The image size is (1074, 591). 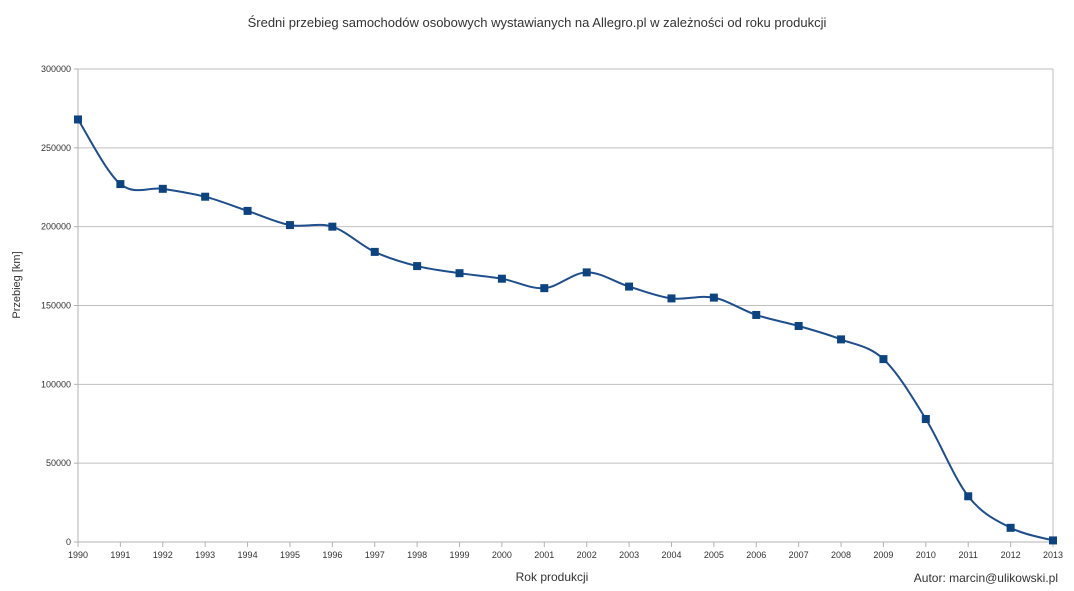 What do you see at coordinates (1053, 555) in the screenshot?
I see `x-tick-label: 2013` at bounding box center [1053, 555].